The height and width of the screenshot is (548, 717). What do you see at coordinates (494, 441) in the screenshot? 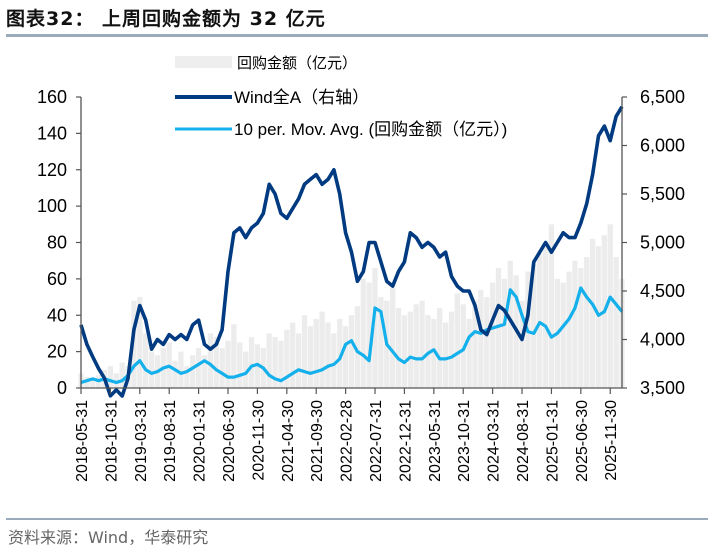
I see `x-tick-label: 2024-03-31` at bounding box center [494, 441].